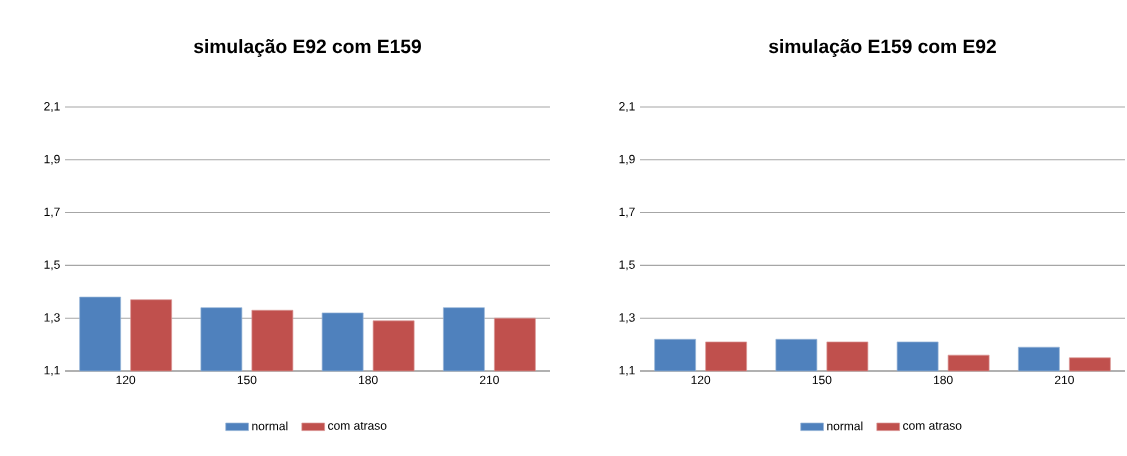 The image size is (1127, 456). Describe the element at coordinates (307, 48) in the screenshot. I see `chart-title: simulação E92 com E159` at that location.